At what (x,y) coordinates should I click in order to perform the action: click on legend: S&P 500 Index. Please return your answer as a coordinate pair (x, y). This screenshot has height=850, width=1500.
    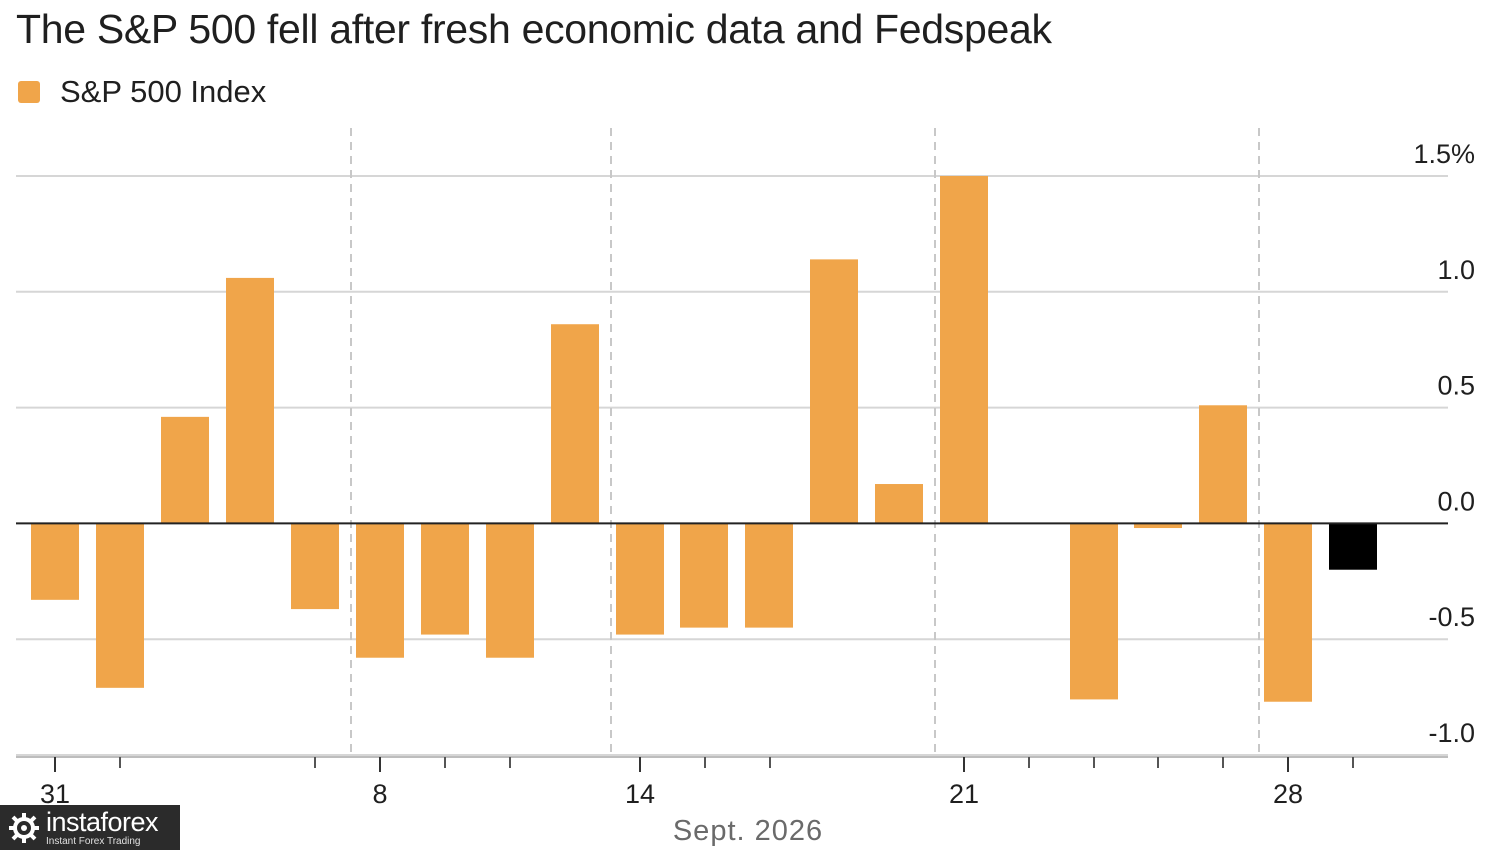
    Looking at the image, I should click on (142, 92).